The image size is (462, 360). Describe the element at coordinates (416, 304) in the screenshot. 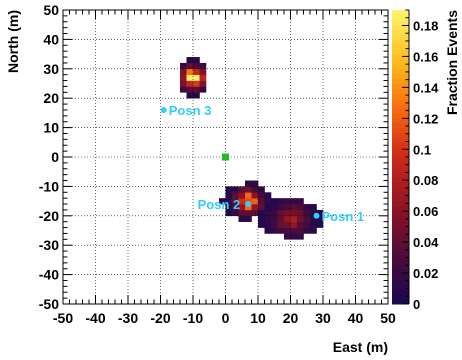

I see `colorbar-tick-label: 0` at that location.